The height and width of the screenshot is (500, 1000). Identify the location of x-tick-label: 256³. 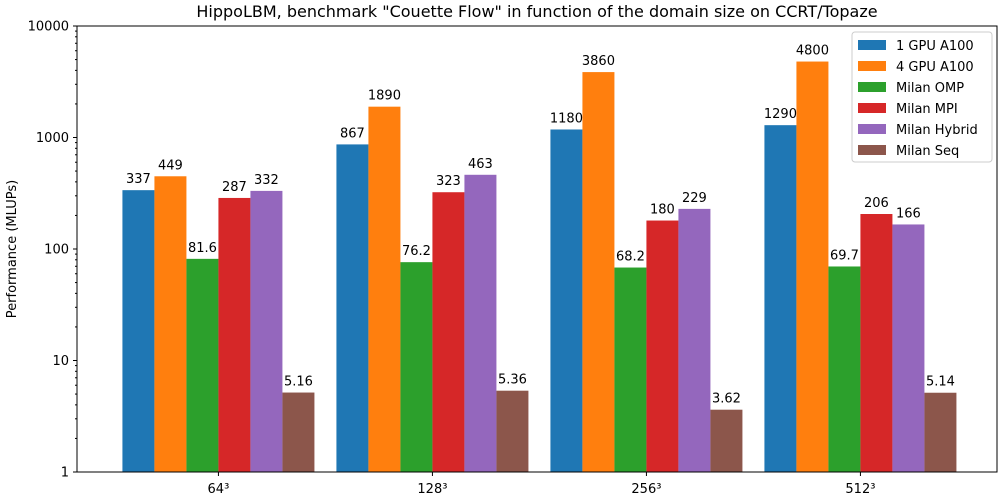
(646, 489).